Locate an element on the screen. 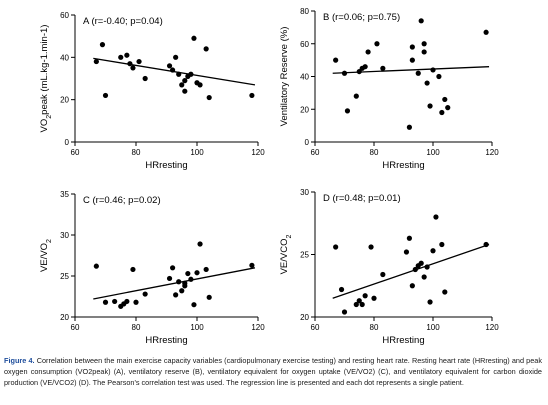 The image size is (548, 405). panel-c-regression-line is located at coordinates (174, 283).